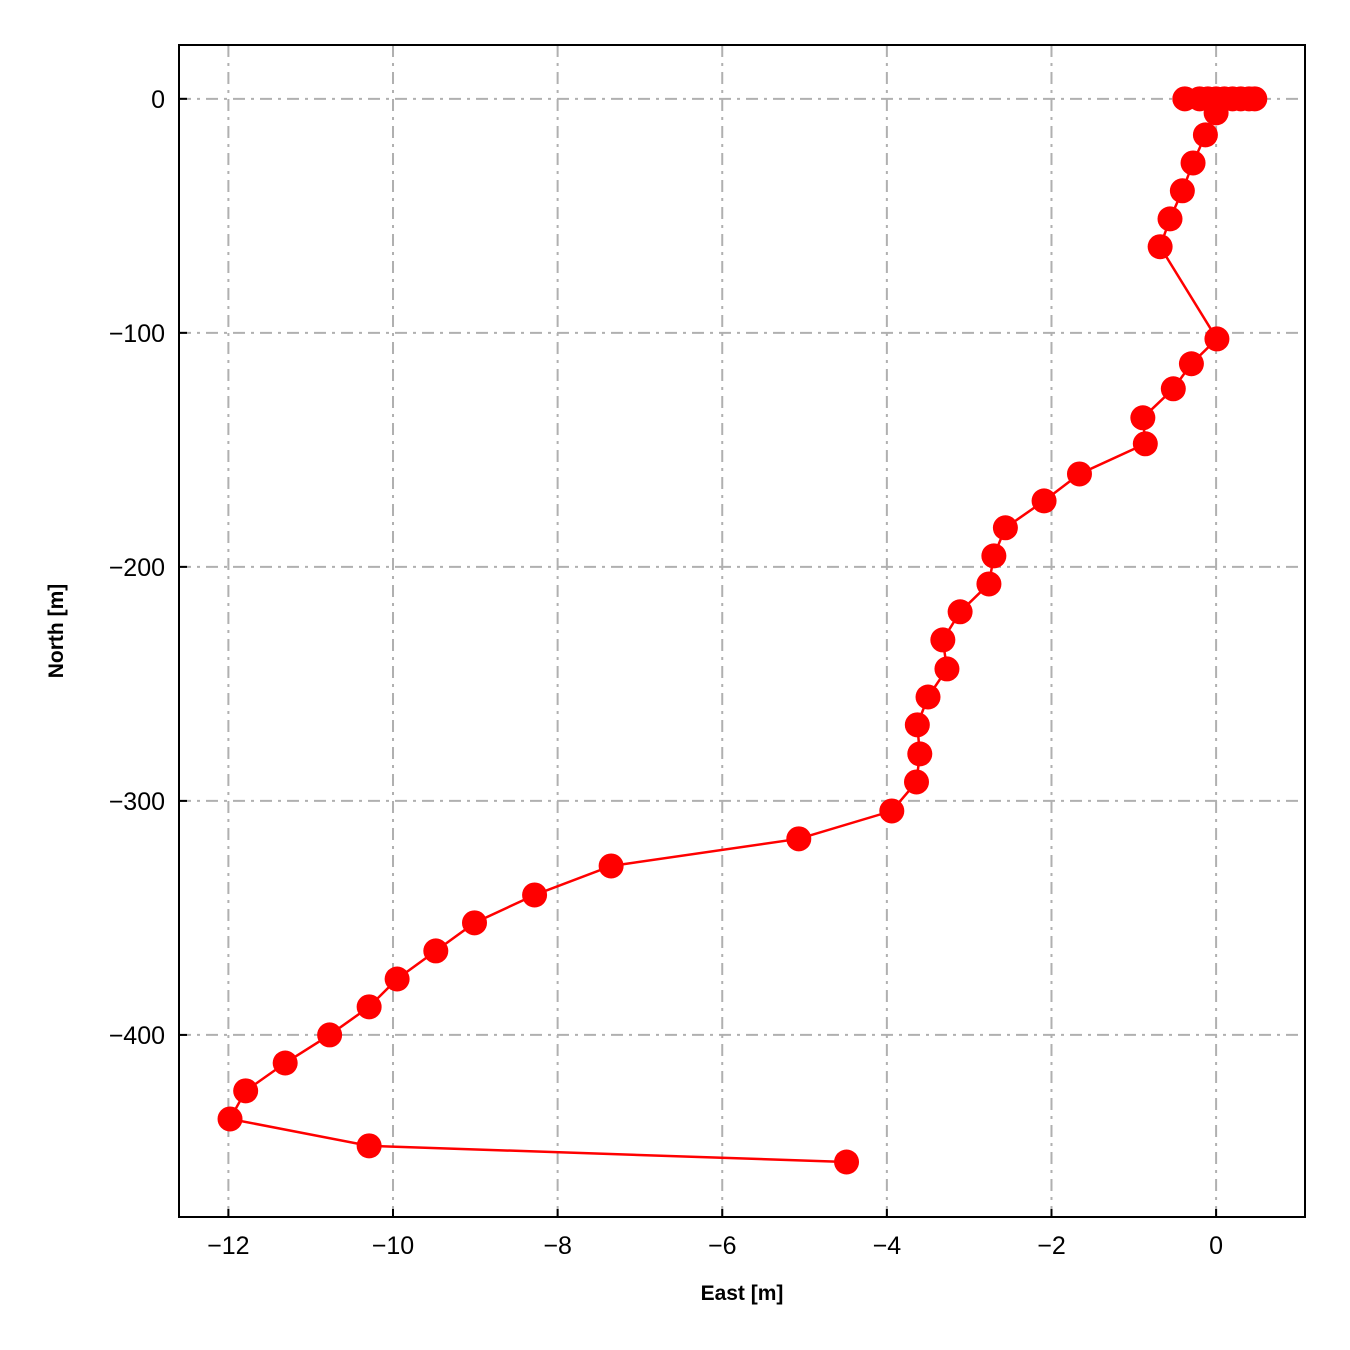 This screenshot has height=1350, width=1350. Describe the element at coordinates (742, 1293) in the screenshot. I see `x-axis-label: East [m]` at that location.